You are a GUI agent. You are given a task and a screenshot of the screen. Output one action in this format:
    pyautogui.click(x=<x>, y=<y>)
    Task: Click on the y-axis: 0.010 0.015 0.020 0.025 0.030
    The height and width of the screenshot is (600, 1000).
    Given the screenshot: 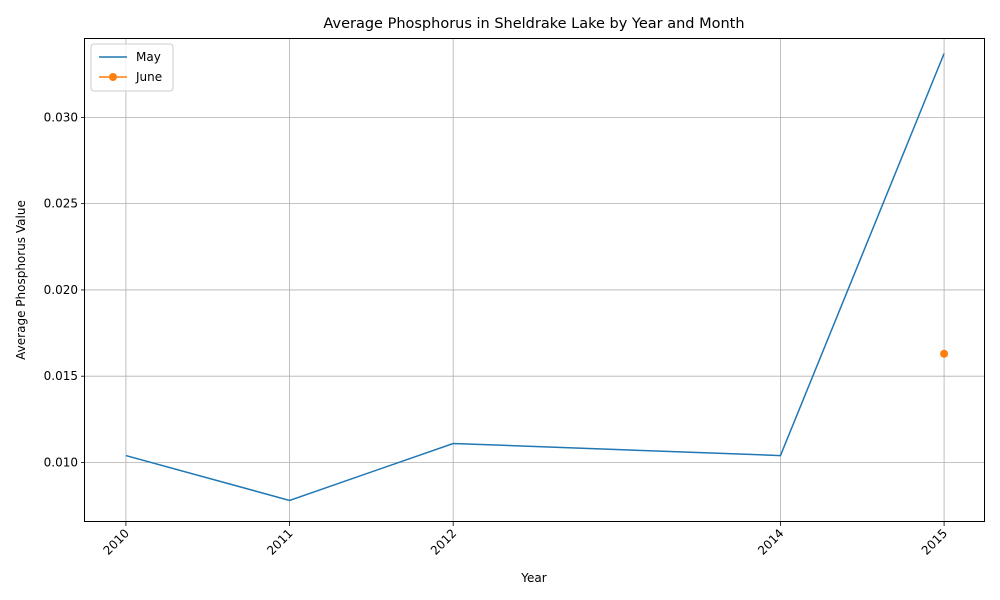 What is the action you would take?
    pyautogui.click(x=64, y=289)
    